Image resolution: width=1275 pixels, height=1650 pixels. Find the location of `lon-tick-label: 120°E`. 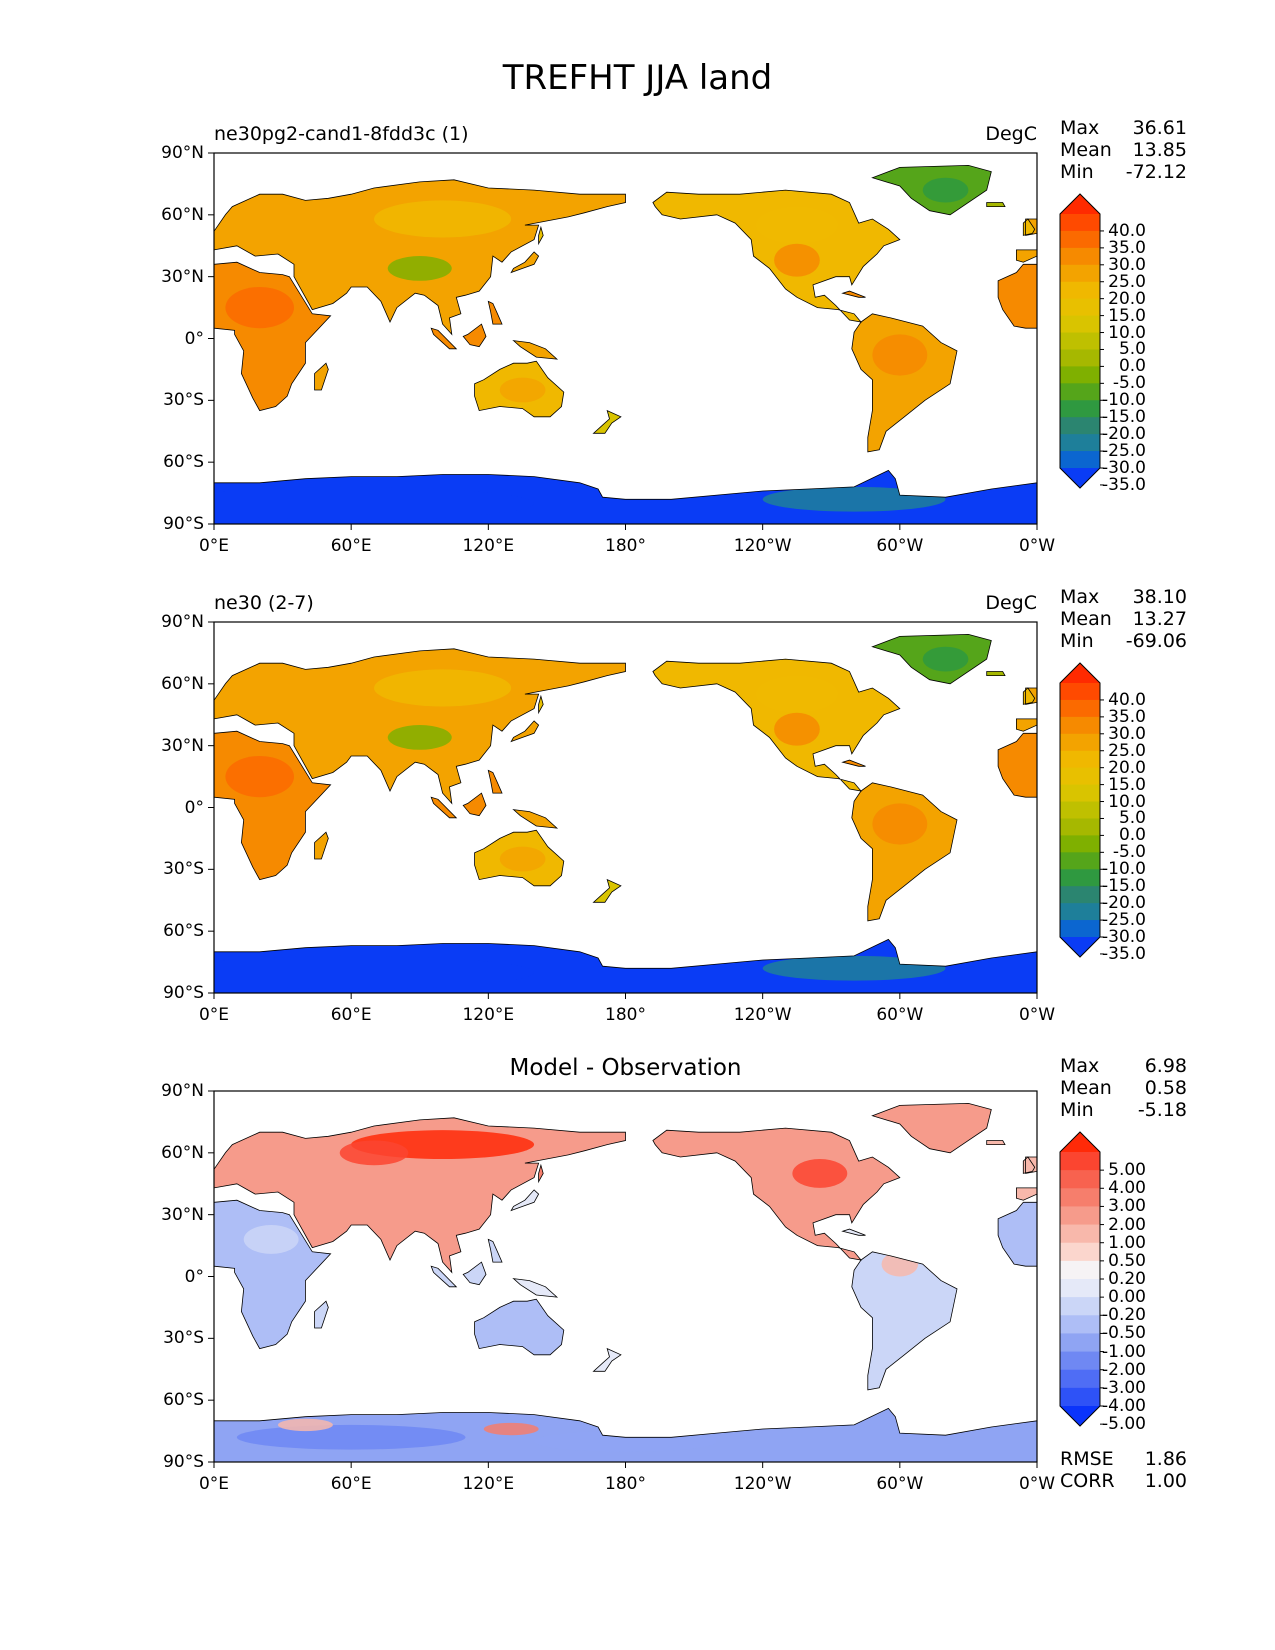

lon-tick-label: 120°E is located at coordinates (488, 546).